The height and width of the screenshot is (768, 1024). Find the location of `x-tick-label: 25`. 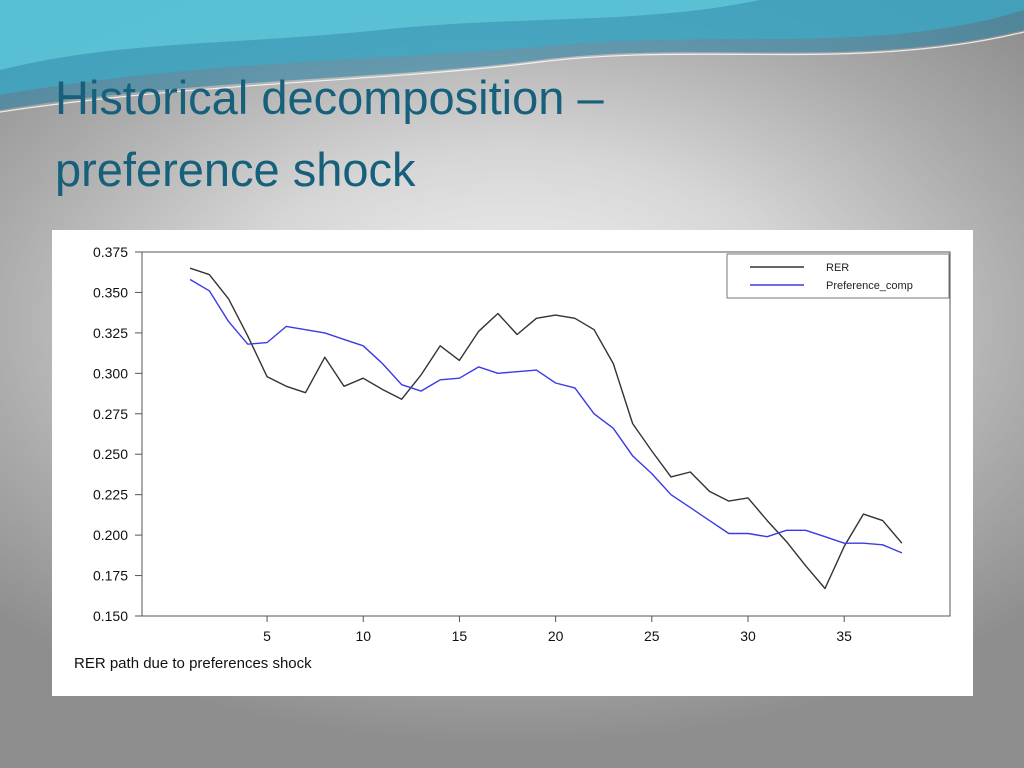

x-tick-label: 25 is located at coordinates (652, 636).